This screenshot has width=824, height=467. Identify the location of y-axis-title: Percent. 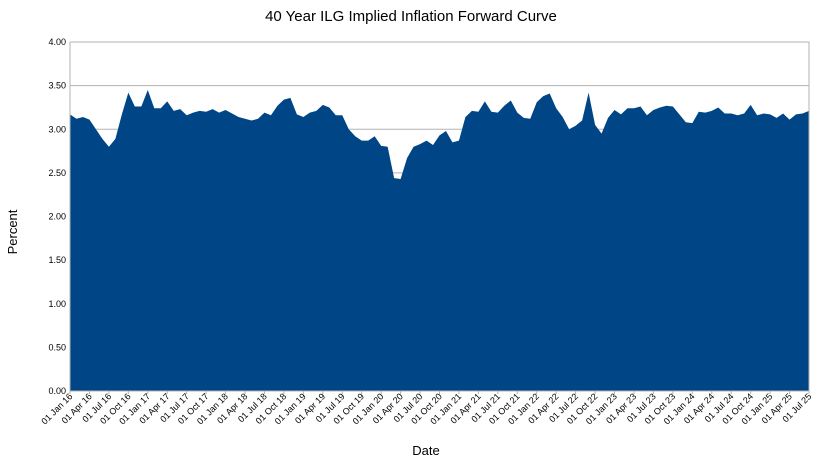
(12, 231).